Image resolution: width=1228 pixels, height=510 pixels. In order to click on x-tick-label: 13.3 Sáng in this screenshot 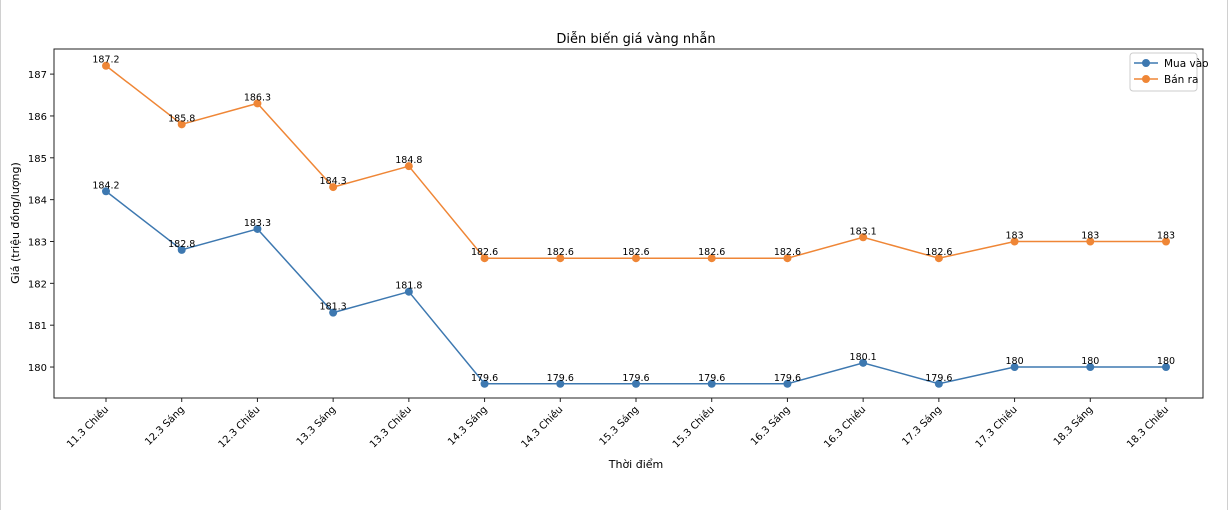, I will do `click(316, 426)`.